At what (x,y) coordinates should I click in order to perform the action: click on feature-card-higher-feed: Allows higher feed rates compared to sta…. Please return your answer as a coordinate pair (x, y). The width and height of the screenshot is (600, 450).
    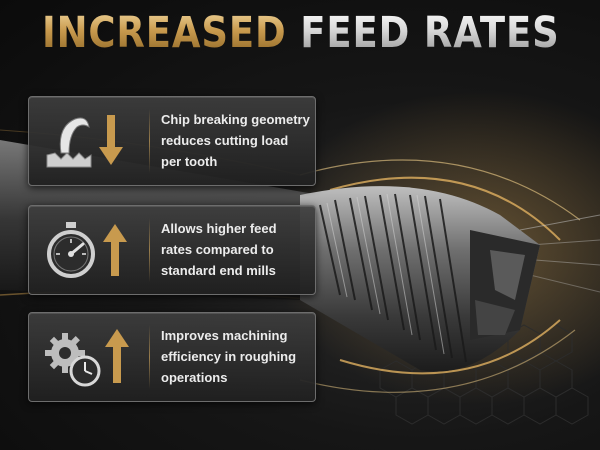
    Looking at the image, I should click on (172, 250).